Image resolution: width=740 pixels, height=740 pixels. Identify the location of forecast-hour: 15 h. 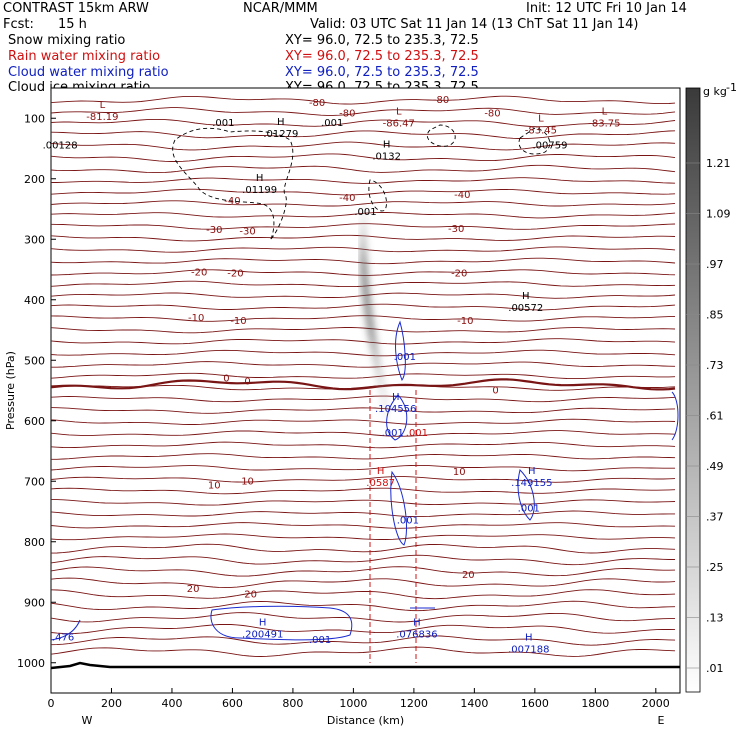
(72, 24).